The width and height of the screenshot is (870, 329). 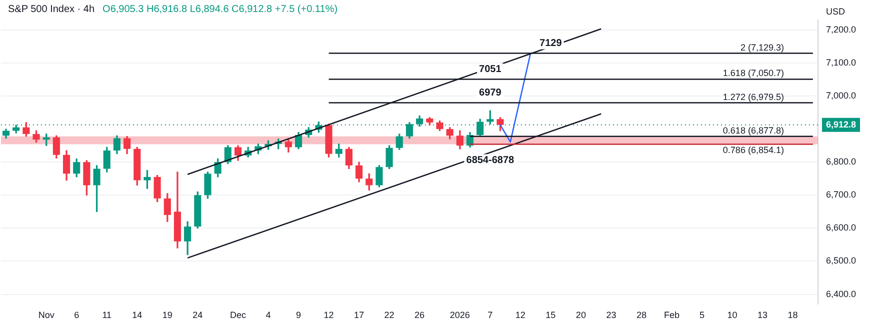 What do you see at coordinates (490, 315) in the screenshot?
I see `x-tick-label: 7` at bounding box center [490, 315].